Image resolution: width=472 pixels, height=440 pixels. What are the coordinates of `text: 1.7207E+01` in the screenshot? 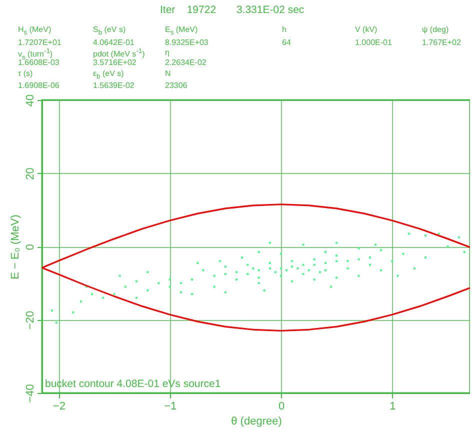 It's located at (40, 42).